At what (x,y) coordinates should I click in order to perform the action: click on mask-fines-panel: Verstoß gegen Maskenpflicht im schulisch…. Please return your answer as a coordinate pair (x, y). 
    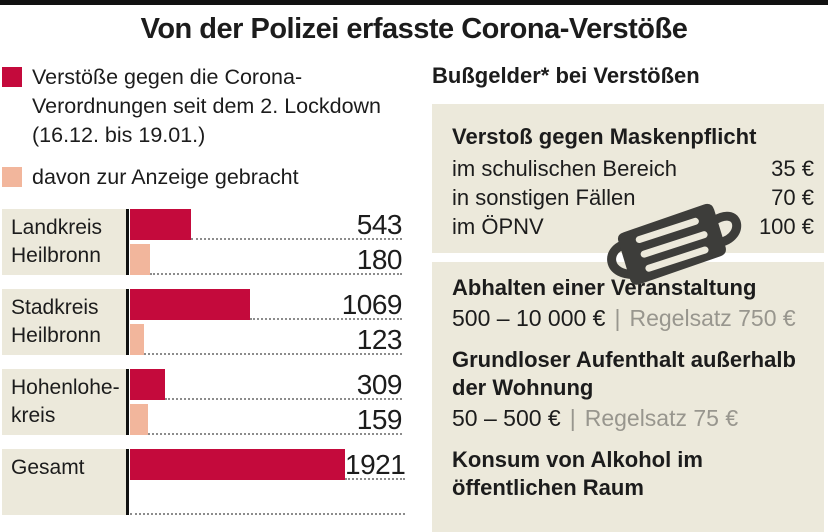
    Looking at the image, I should click on (628, 178).